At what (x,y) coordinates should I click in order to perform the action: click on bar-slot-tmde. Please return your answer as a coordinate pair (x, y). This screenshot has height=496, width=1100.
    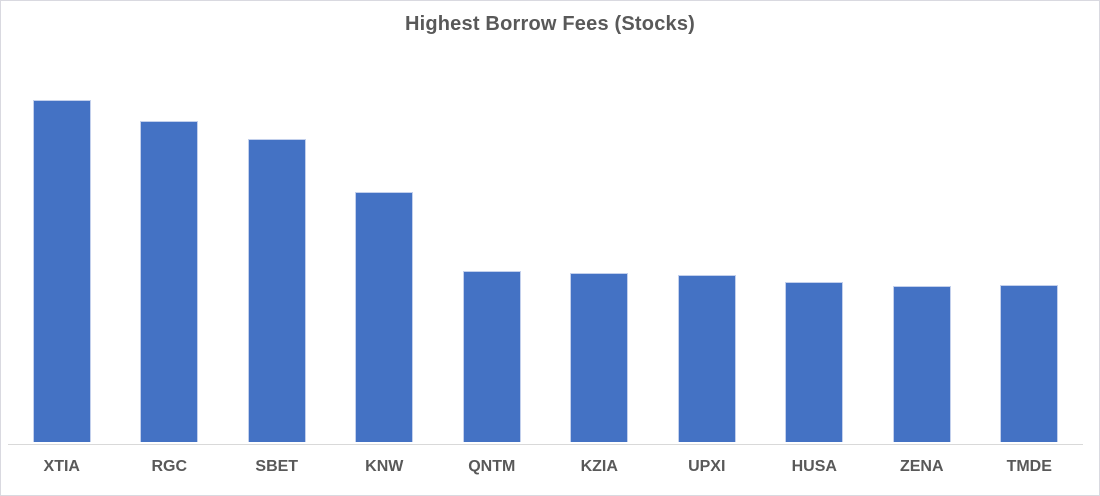
    Looking at the image, I should click on (1030, 249).